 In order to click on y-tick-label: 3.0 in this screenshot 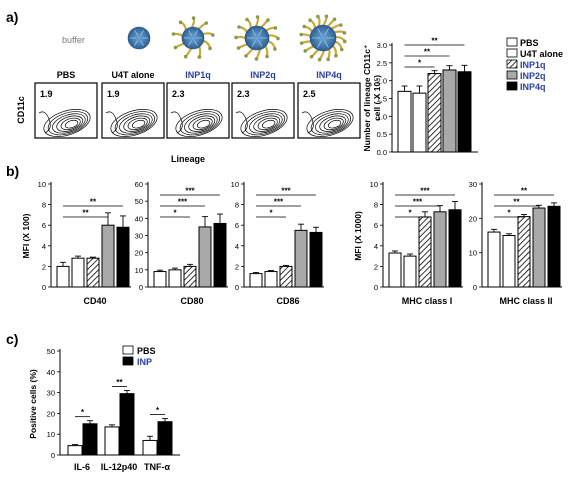, I will do `click(382, 45)`.